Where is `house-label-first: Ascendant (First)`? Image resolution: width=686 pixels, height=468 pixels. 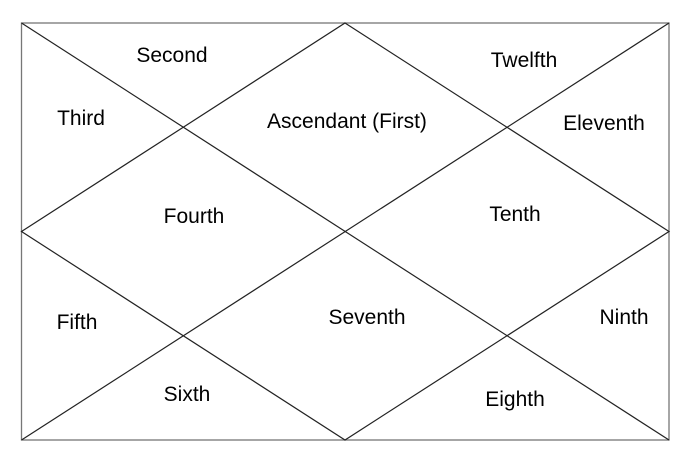 house-label-first: Ascendant (First) is located at coordinates (347, 121).